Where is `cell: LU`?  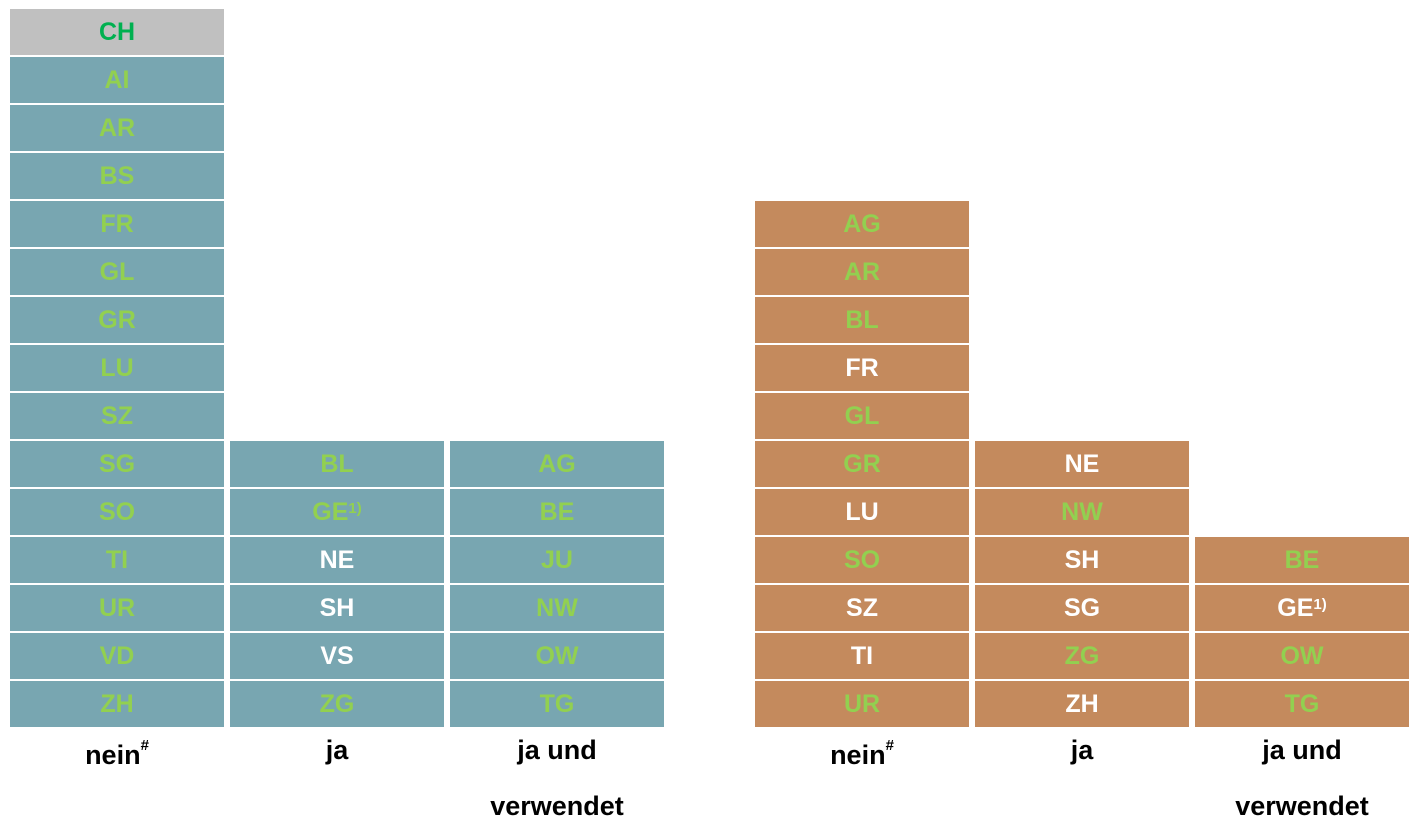
cell: LU is located at coordinates (117, 368).